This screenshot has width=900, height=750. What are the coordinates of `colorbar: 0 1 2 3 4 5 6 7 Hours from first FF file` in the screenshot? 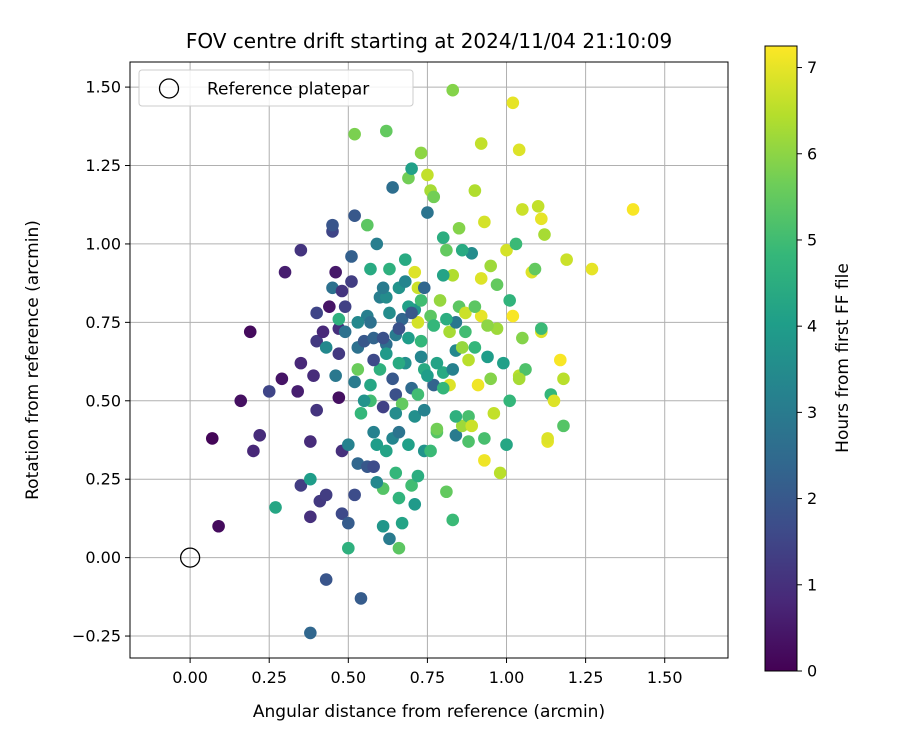 It's located at (808, 363).